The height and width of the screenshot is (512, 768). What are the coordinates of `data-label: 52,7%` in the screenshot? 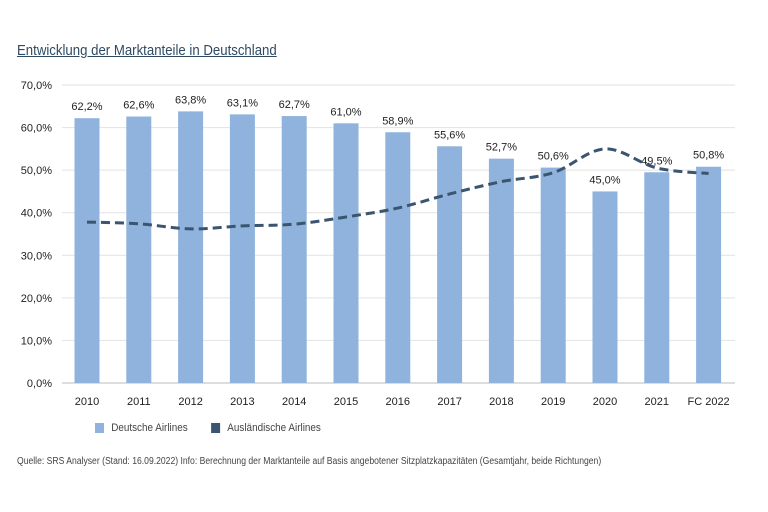 It's located at (501, 148).